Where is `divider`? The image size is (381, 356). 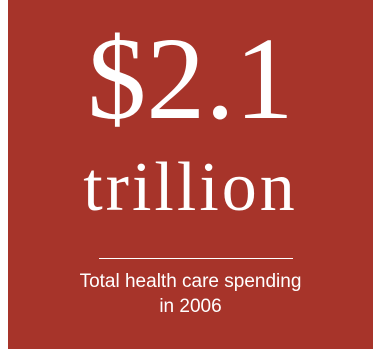
divider is located at coordinates (196, 258).